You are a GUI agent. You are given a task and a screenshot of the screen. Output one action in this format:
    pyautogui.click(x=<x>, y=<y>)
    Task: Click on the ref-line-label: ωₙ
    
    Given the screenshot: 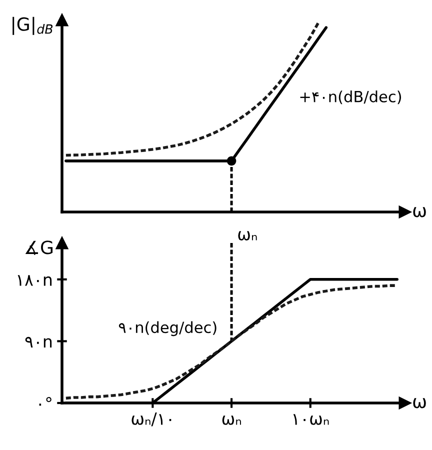 What is the action you would take?
    pyautogui.click(x=247, y=235)
    